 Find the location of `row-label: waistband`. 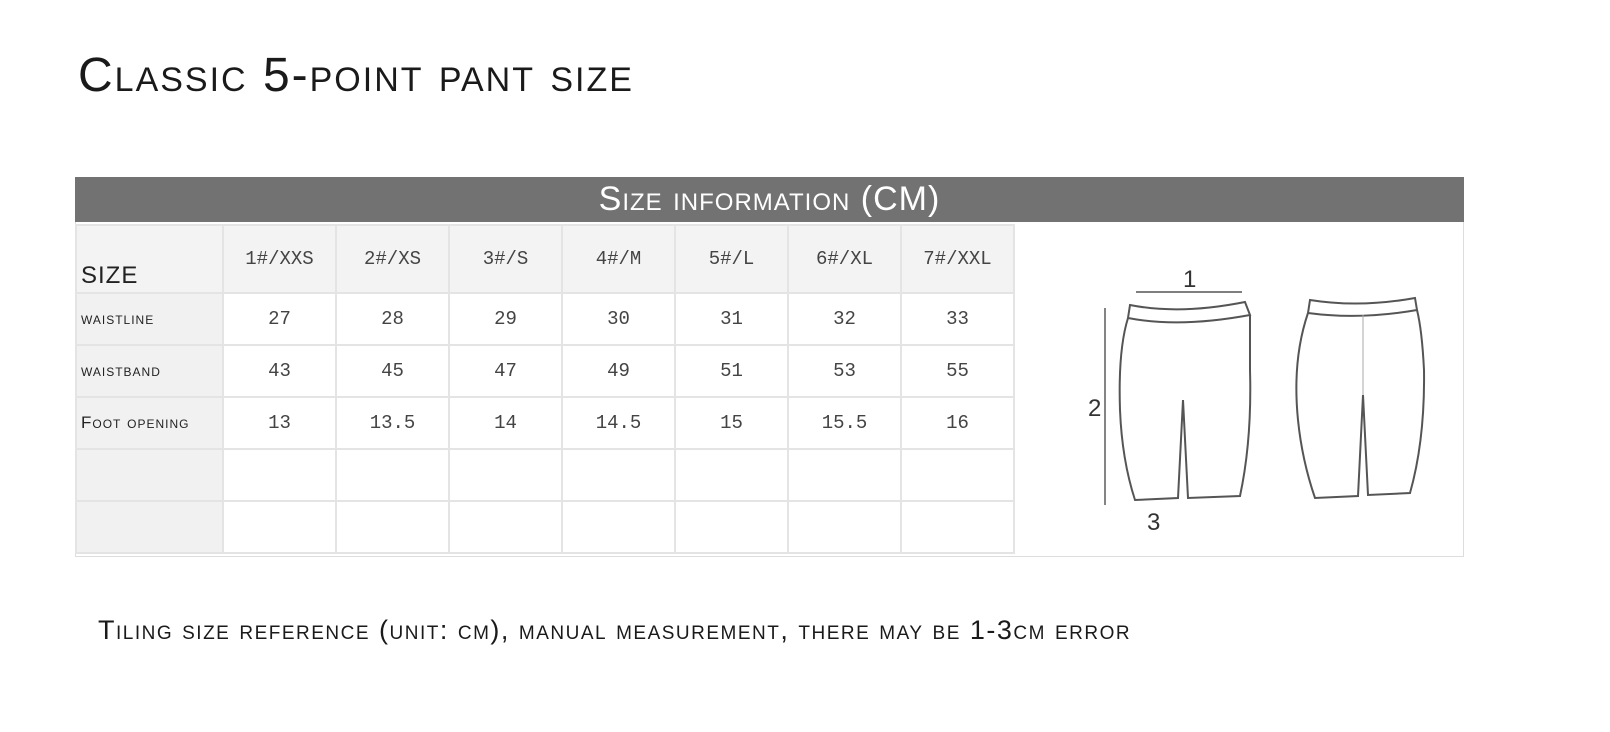

row-label: waistband is located at coordinates (149, 371).